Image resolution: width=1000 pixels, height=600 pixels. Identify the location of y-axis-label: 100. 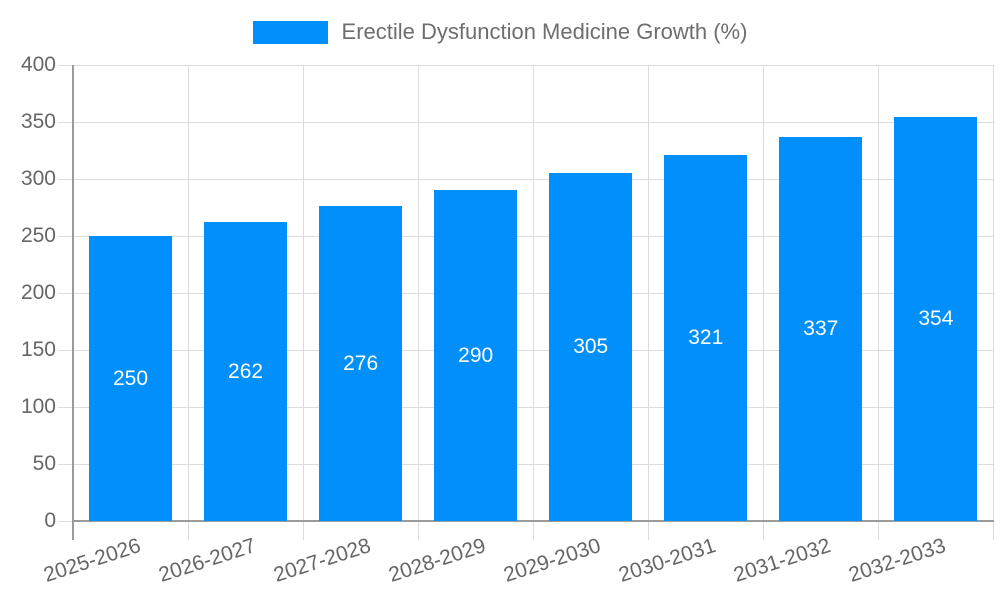
(38, 406).